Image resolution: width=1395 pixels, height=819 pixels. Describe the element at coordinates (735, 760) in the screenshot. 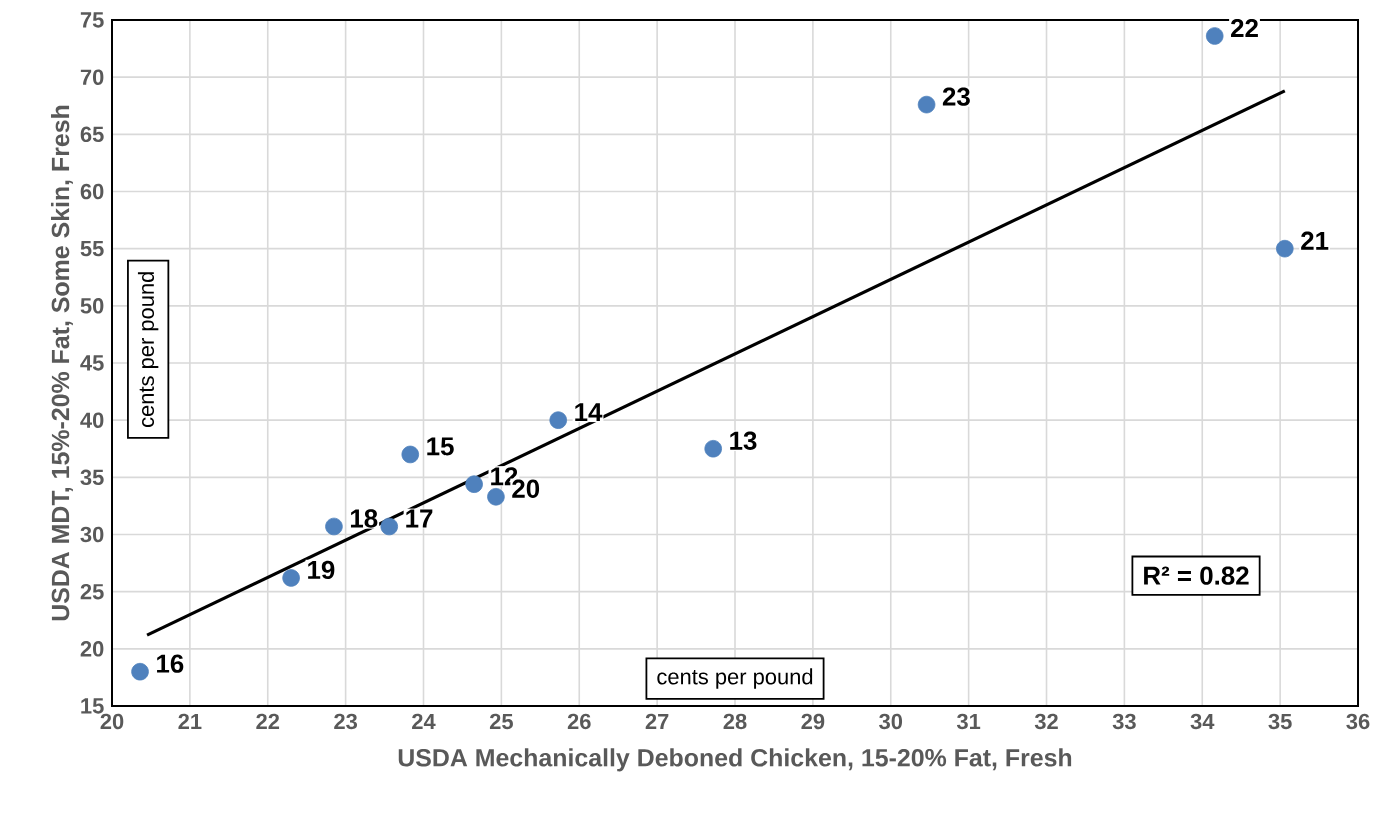

I see `x-axis-title: USDA Mechanically Deboned Chicken, 15-20% Fat, Fresh` at that location.